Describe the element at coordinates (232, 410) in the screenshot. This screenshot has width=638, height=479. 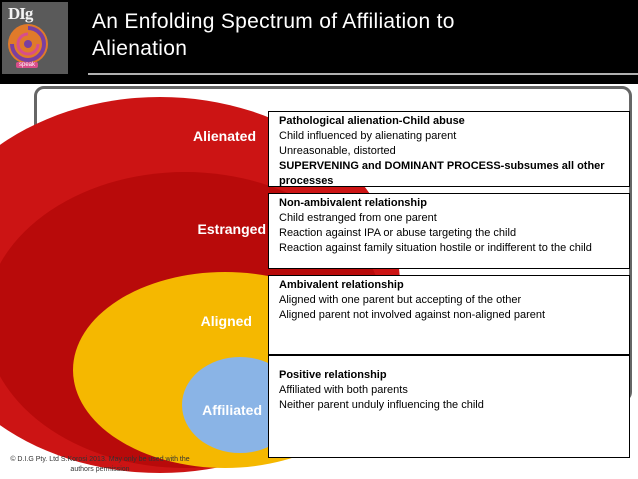
I see `label-affiliated: Affiliated` at that location.